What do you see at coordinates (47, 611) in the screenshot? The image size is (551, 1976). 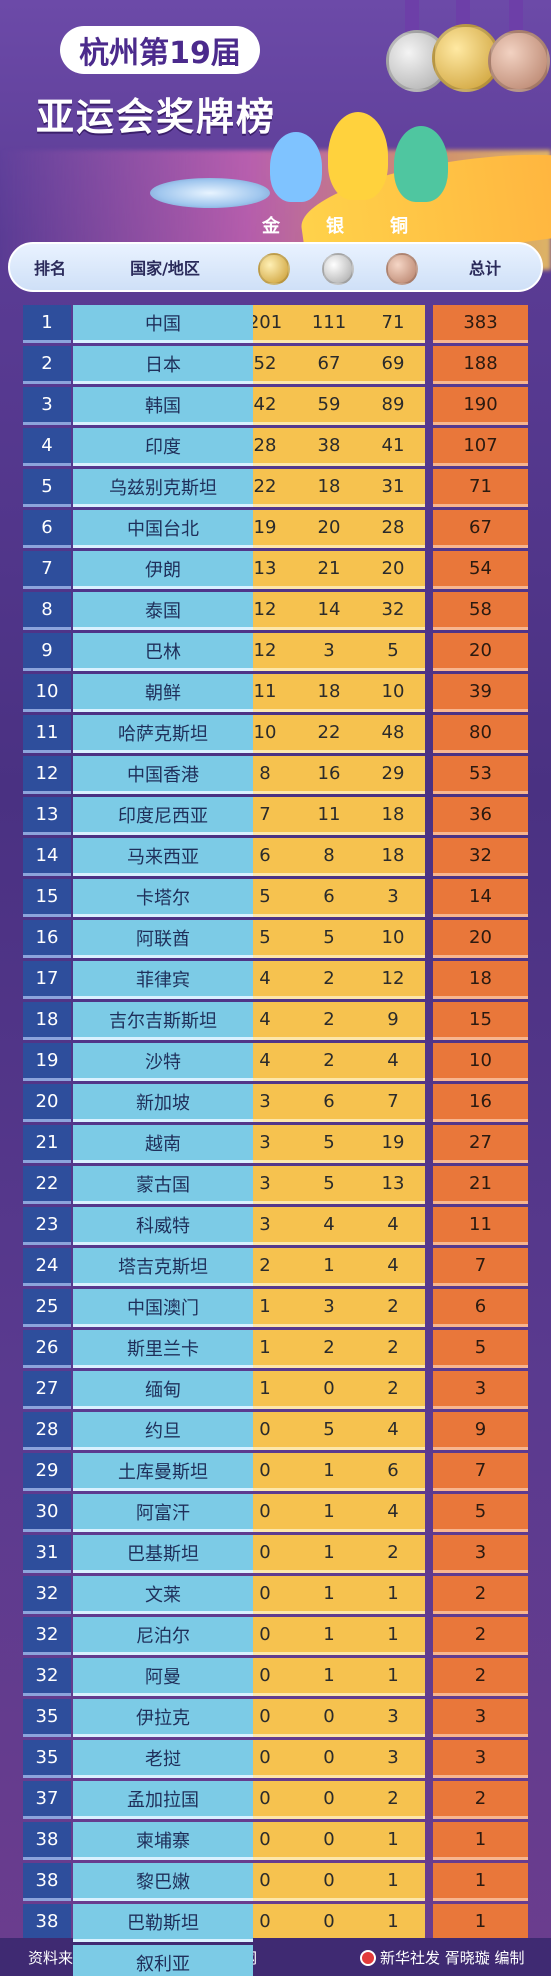 I see `rank-cell: 8` at bounding box center [47, 611].